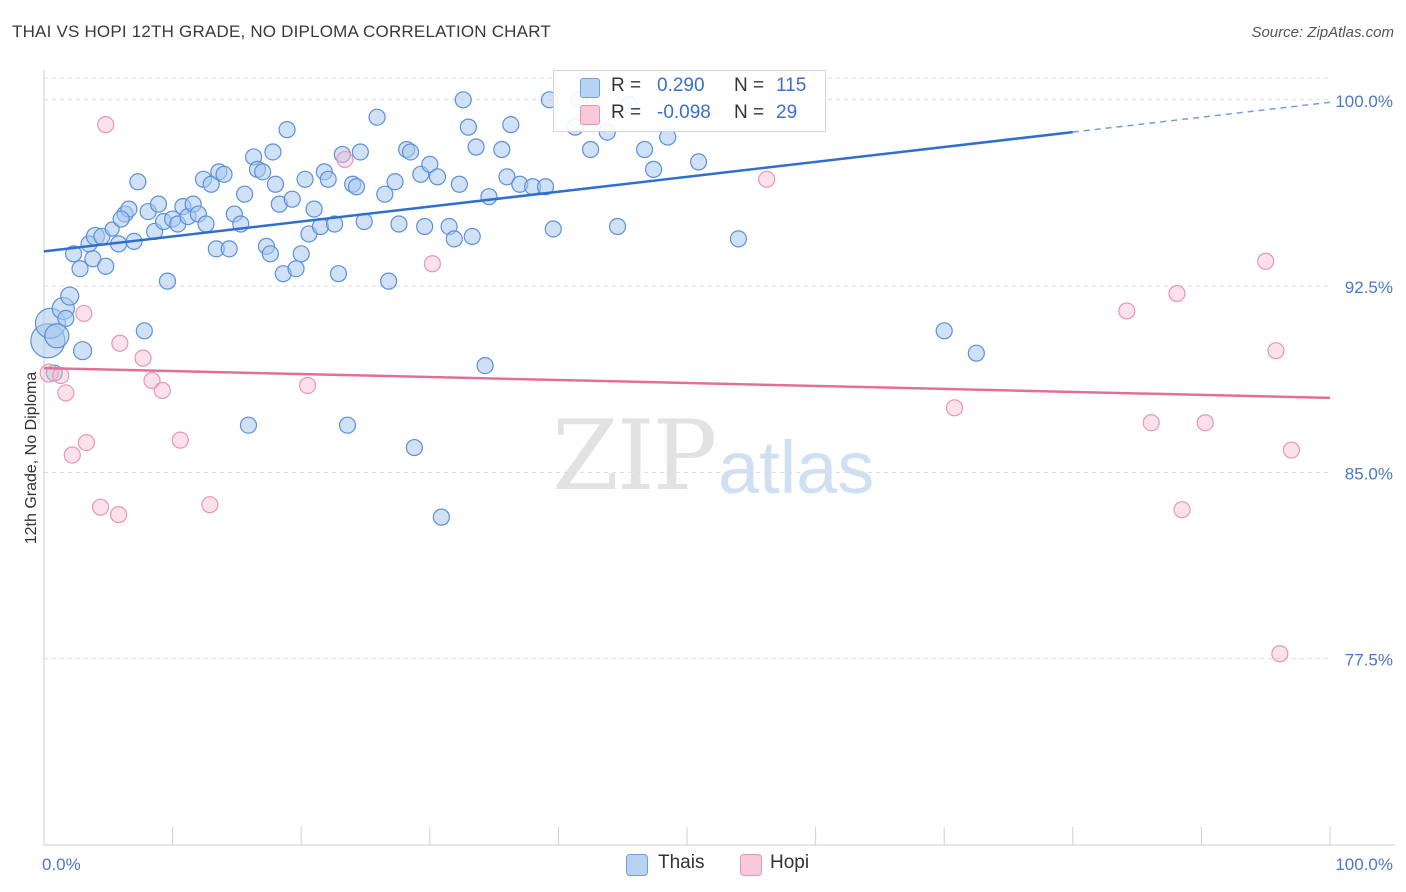 This screenshot has width=1406, height=892. Describe the element at coordinates (1369, 287) in the screenshot. I see `y-tick-label: 92.5%` at that location.